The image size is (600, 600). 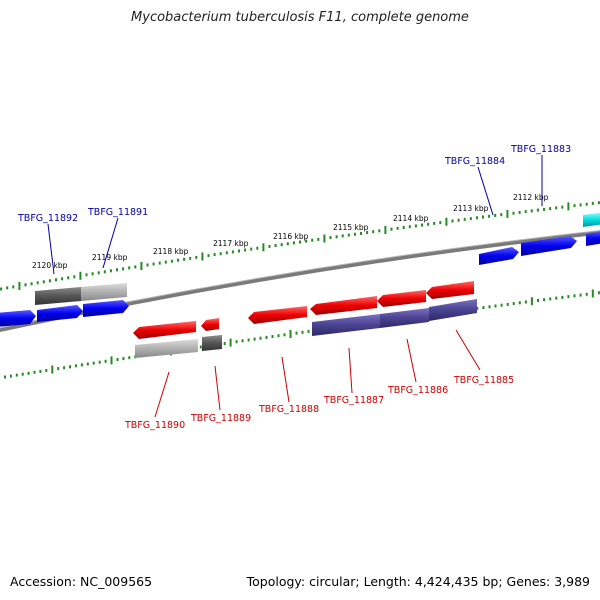 What do you see at coordinates (417, 390) in the screenshot?
I see `gene-label-tbfg-11886: TBFG_11886` at bounding box center [417, 390].